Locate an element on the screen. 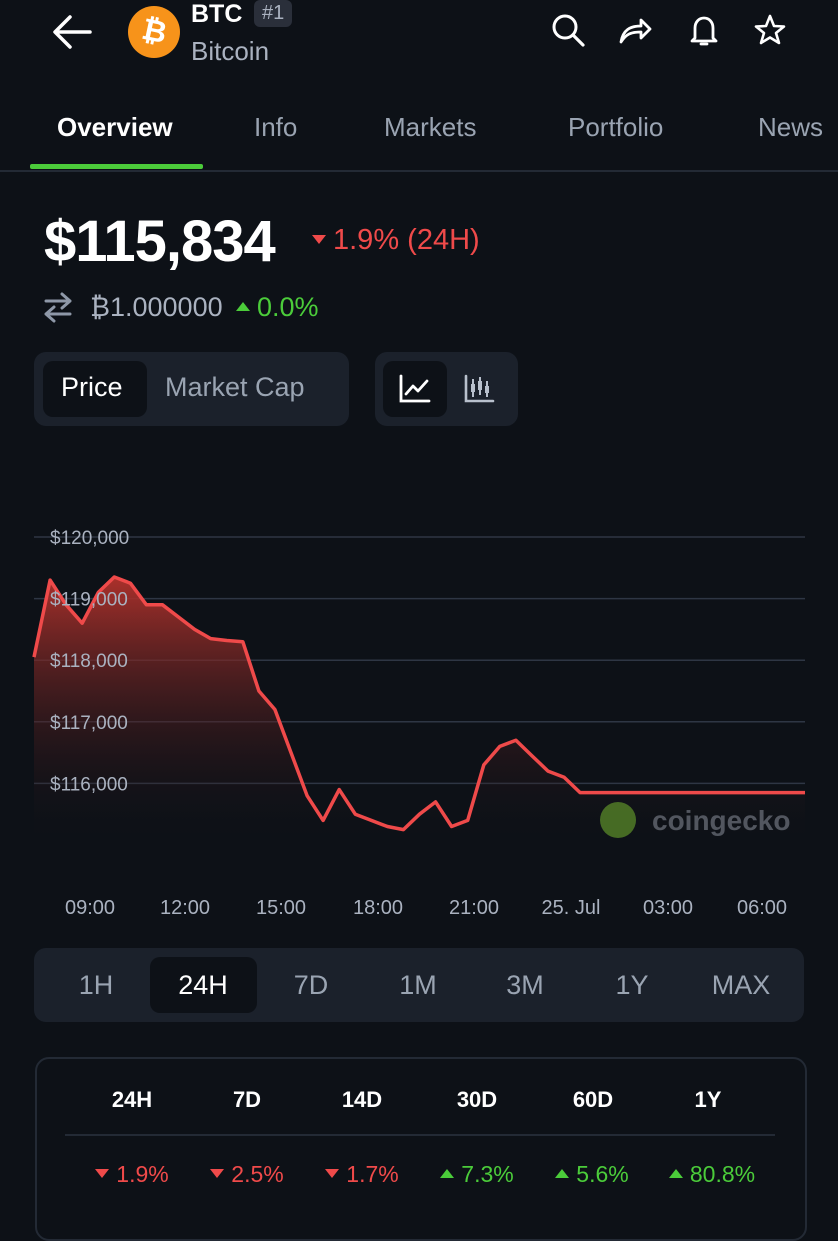  x-tick-label: 03:00 is located at coordinates (668, 908).